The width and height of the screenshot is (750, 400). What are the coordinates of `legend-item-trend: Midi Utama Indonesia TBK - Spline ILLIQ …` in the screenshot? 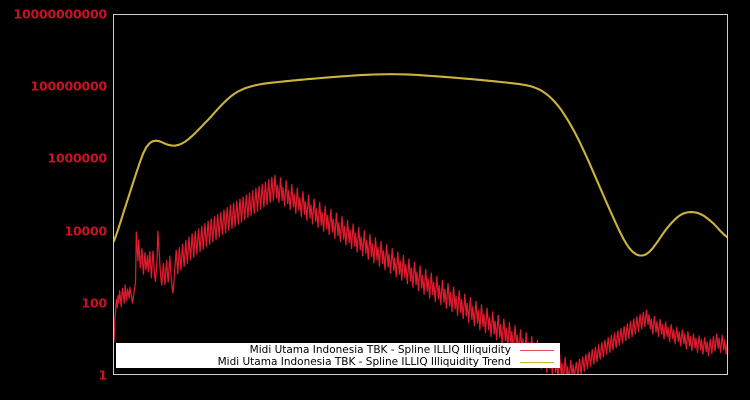 It's located at (338, 362).